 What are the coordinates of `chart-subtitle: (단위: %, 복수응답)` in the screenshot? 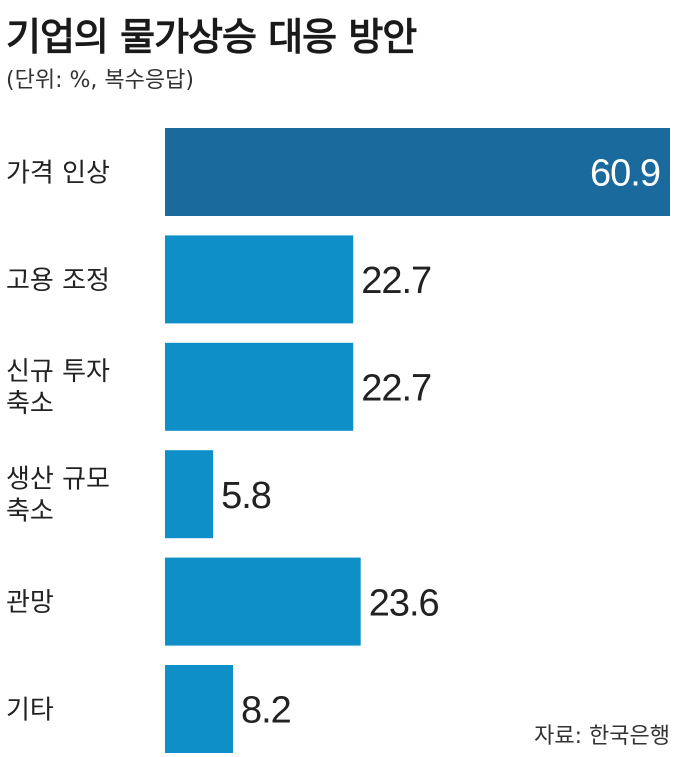 It's located at (100, 80).